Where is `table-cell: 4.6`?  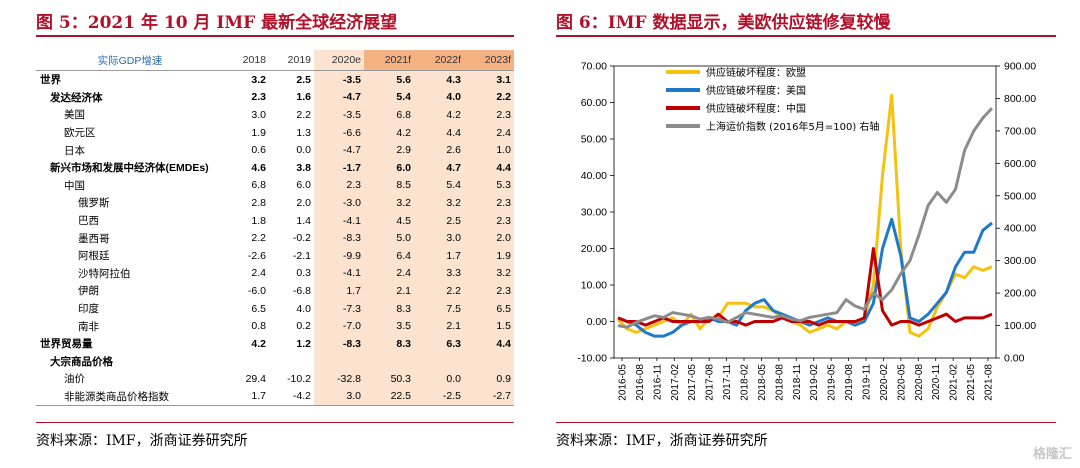
table-cell: 4.6 is located at coordinates (258, 167).